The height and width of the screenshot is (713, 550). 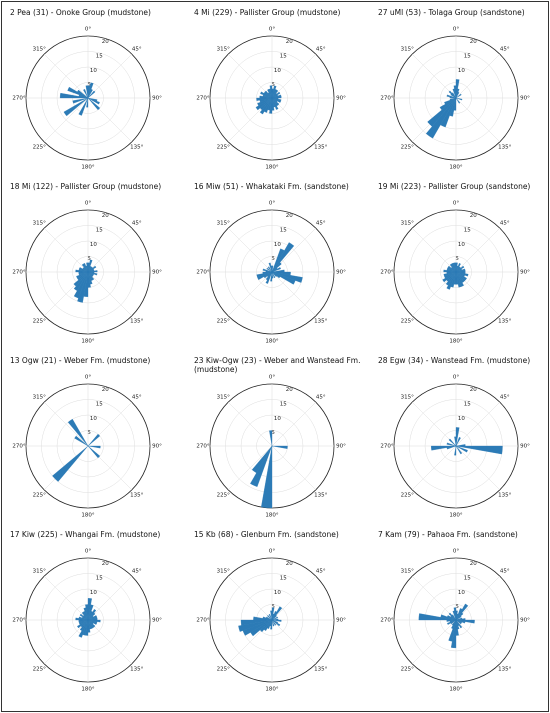 What do you see at coordinates (267, 12) in the screenshot?
I see `panel-title: 4 Mi (229) - Pallister Group (mudstone)` at bounding box center [267, 12].